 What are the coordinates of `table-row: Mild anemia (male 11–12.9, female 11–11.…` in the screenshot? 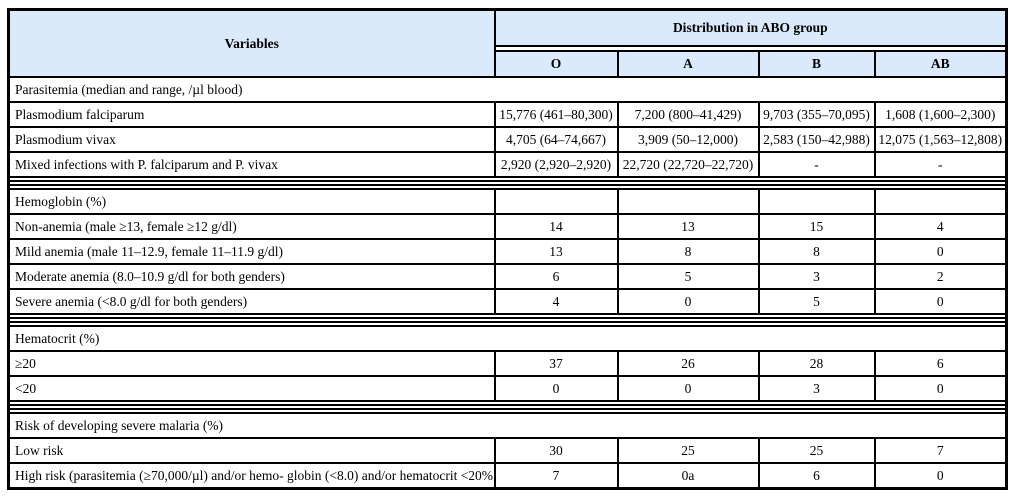 It's located at (507, 251).